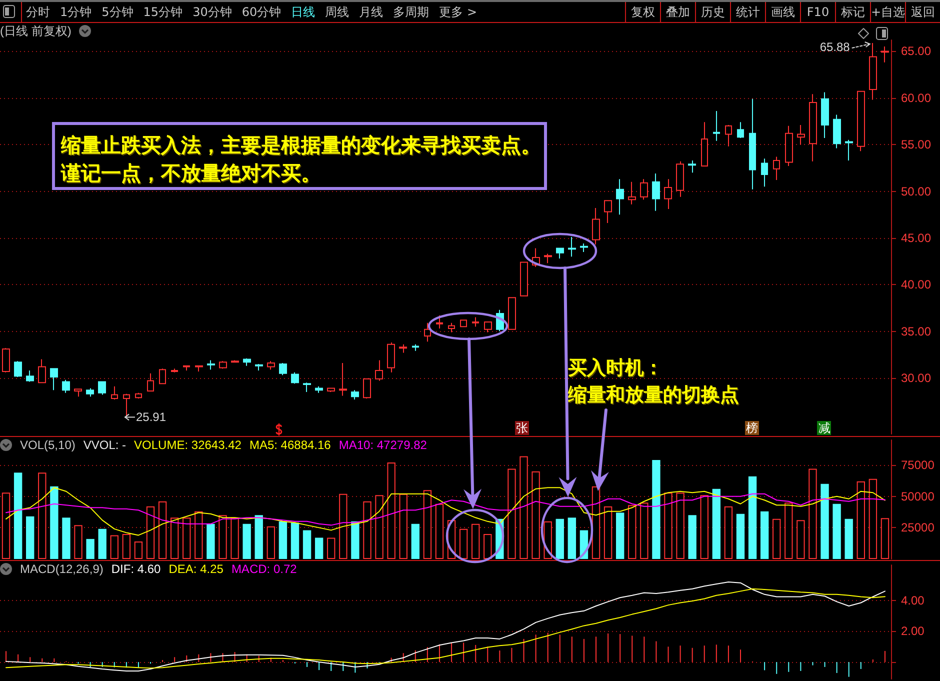 The width and height of the screenshot is (940, 681). What do you see at coordinates (913, 631) in the screenshot?
I see `y-tick-label: 2.00` at bounding box center [913, 631].